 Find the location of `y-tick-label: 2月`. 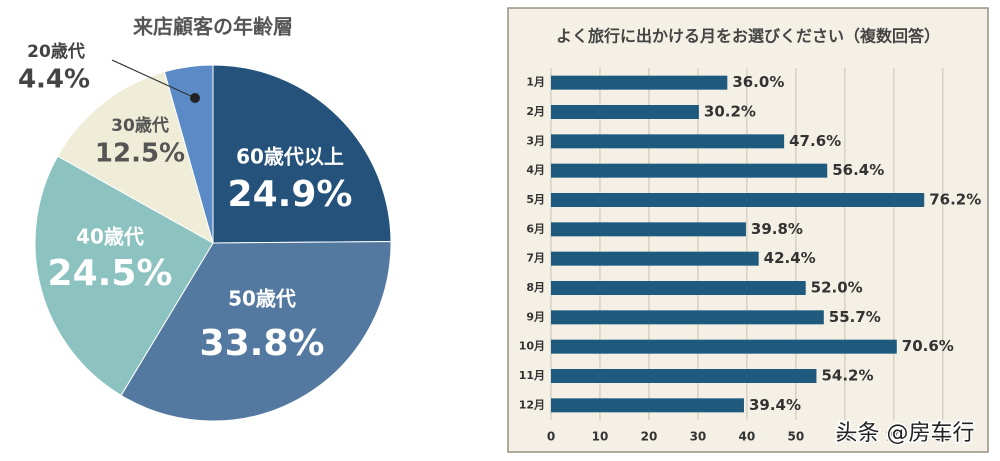

y-tick-label: 2月 is located at coordinates (535, 111).